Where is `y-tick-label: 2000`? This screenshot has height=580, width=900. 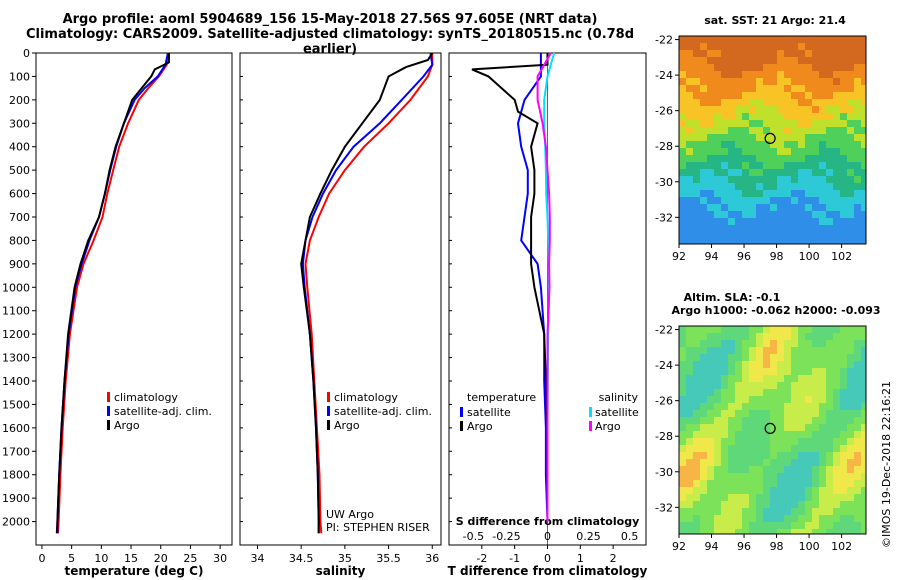
y-tick-label: 2000 is located at coordinates (16, 522).